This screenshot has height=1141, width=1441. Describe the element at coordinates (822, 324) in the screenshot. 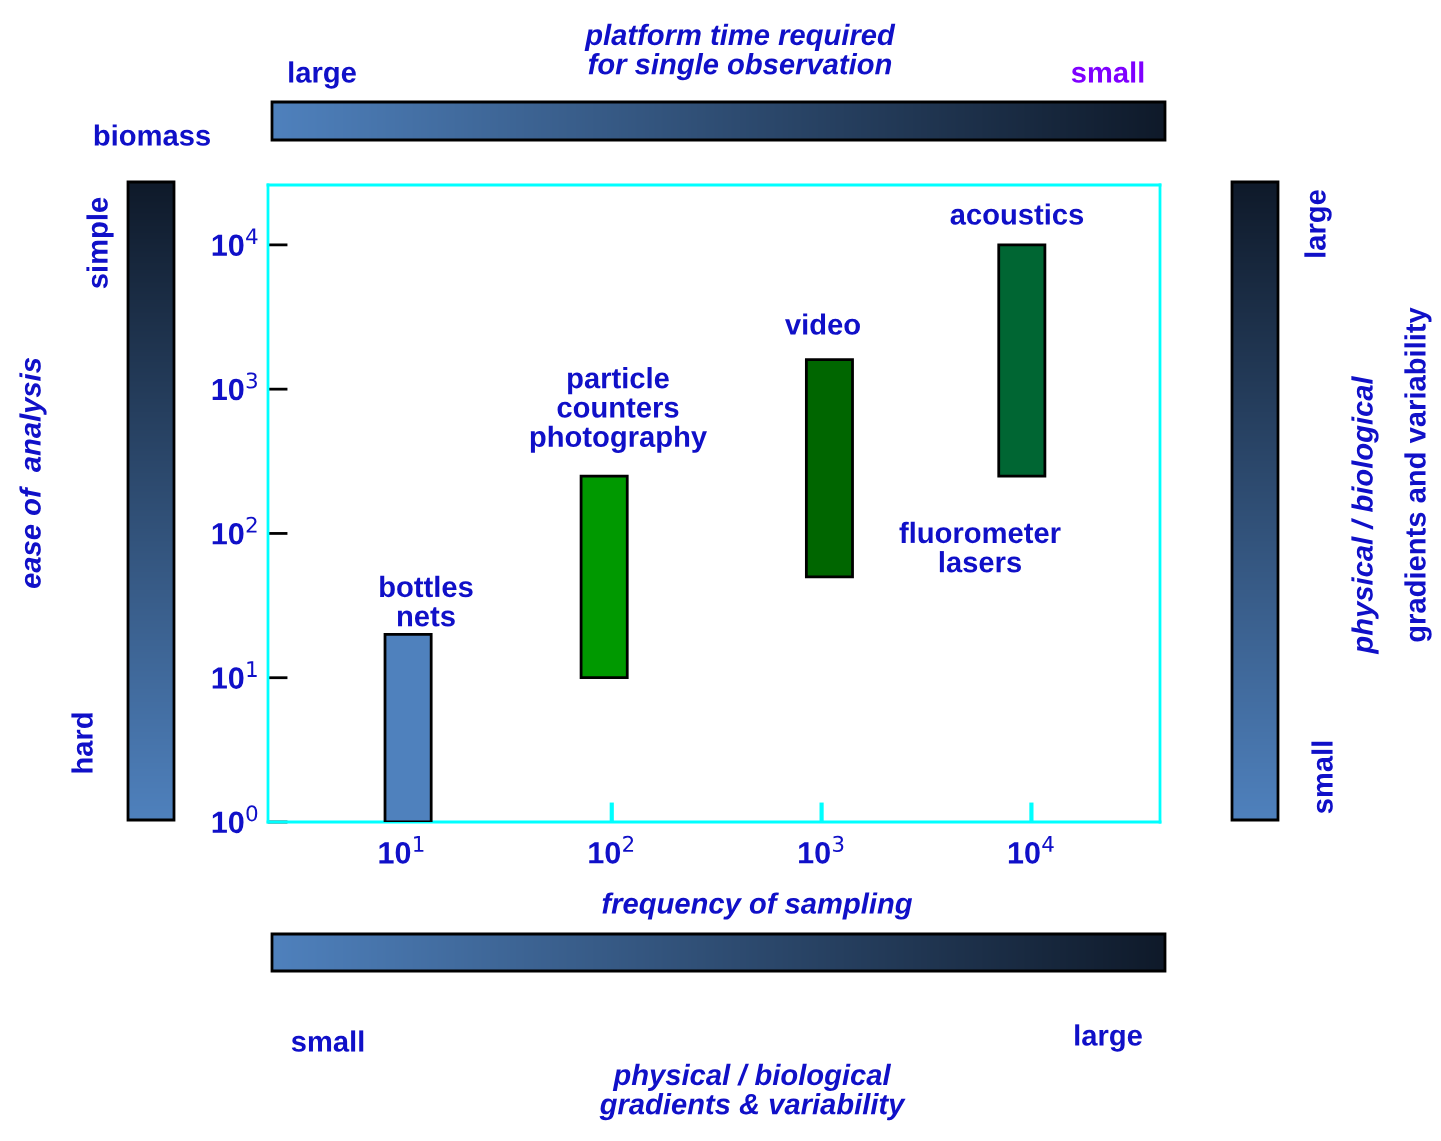

I see `annotation: video` at that location.